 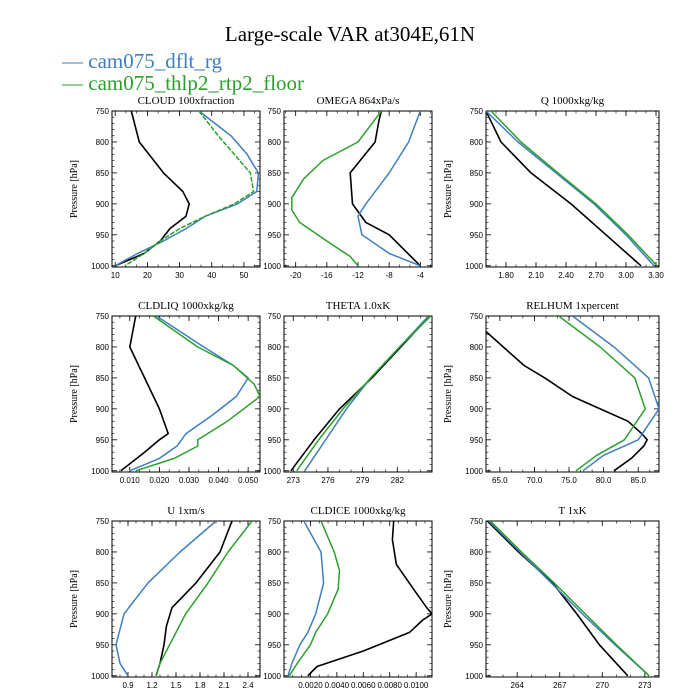 What do you see at coordinates (186, 101) in the screenshot?
I see `panel-title: CLOUD 100xfraction` at bounding box center [186, 101].